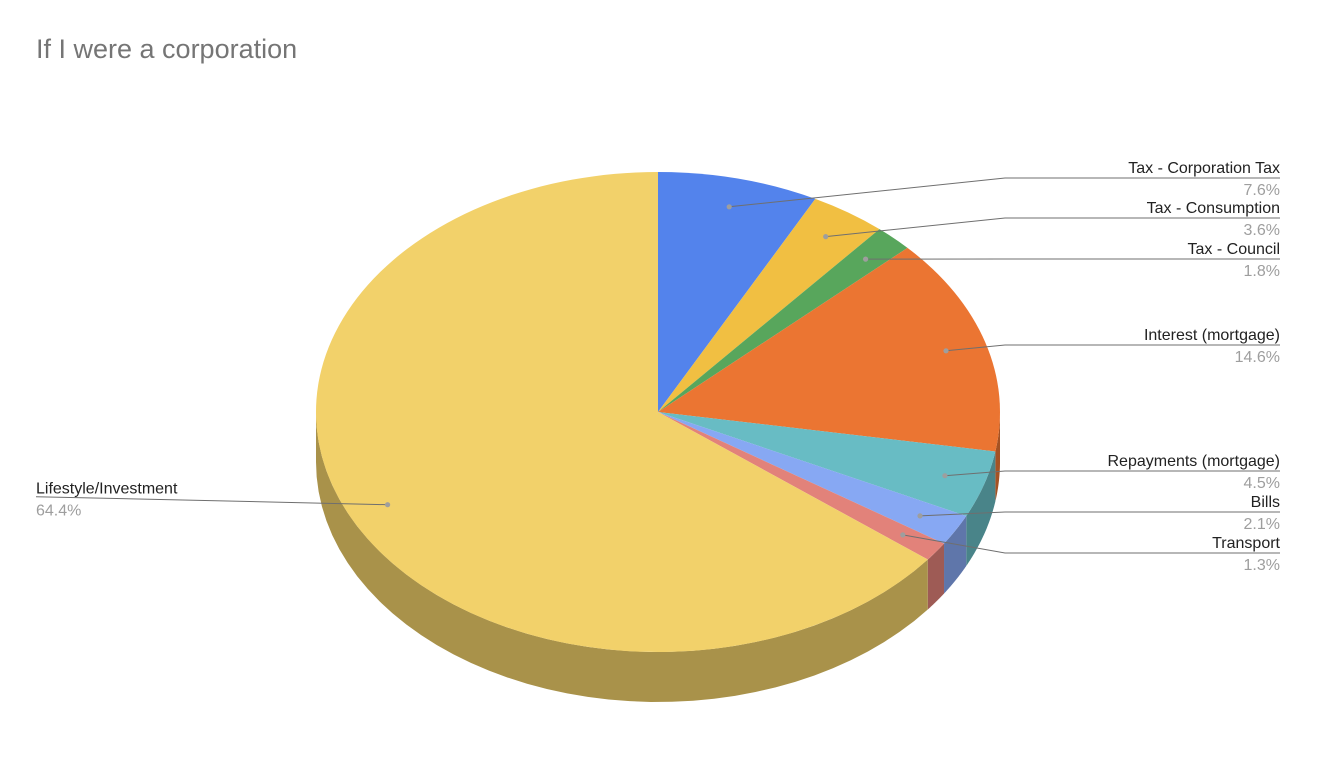  What do you see at coordinates (1193, 461) in the screenshot?
I see `slice-label-name: Repayments (mortgage)` at bounding box center [1193, 461].